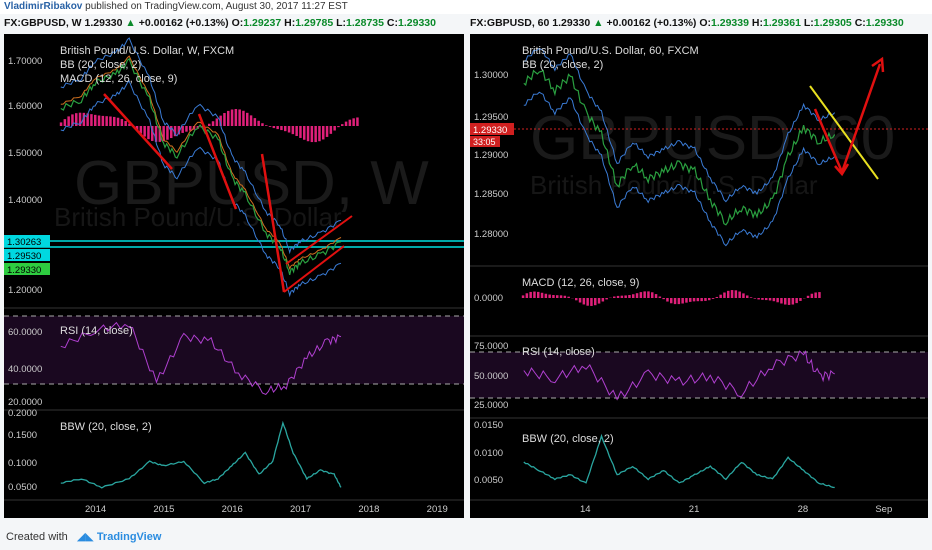 Image resolution: width=932 pixels, height=550 pixels. Describe the element at coordinates (300, 509) in the screenshot. I see `time-tick-label: 2017` at that location.